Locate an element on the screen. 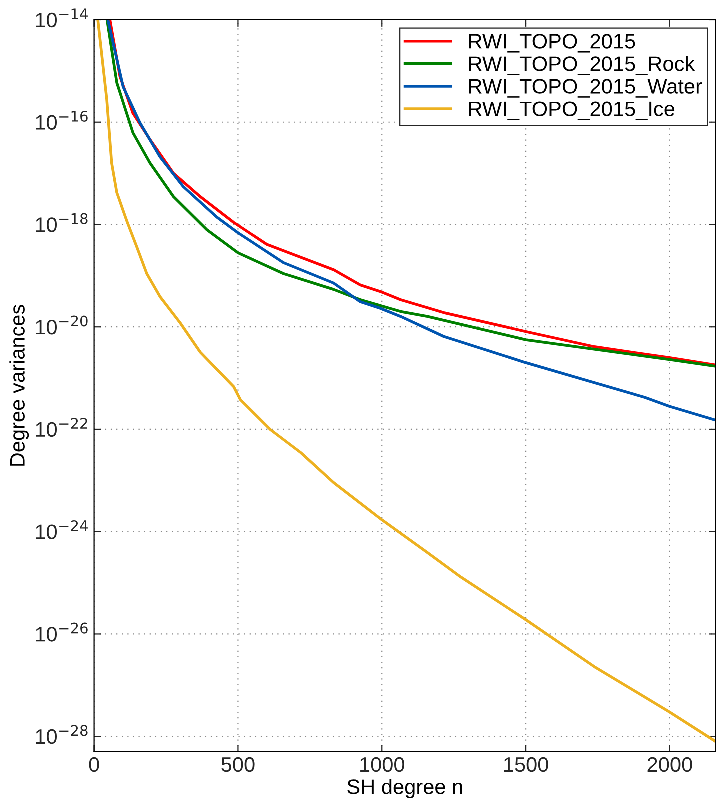 The height and width of the screenshot is (807, 716). legend-label: RWI_TOPO_2015_Rock is located at coordinates (582, 66).